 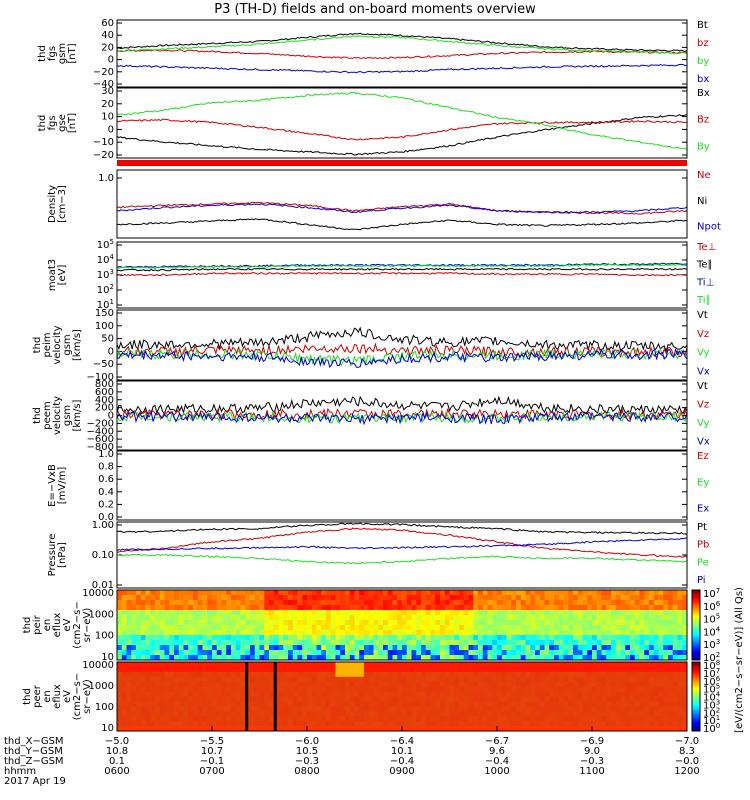 I want to click on legend-entry: by, so click(x=703, y=61).